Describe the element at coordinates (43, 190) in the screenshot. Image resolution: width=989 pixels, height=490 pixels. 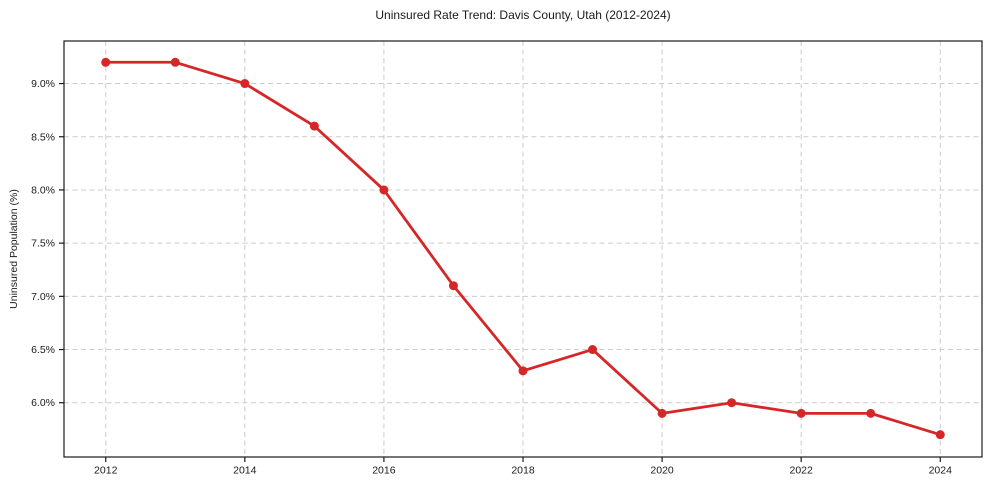
I see `y-tick-label: 8.0%` at that location.